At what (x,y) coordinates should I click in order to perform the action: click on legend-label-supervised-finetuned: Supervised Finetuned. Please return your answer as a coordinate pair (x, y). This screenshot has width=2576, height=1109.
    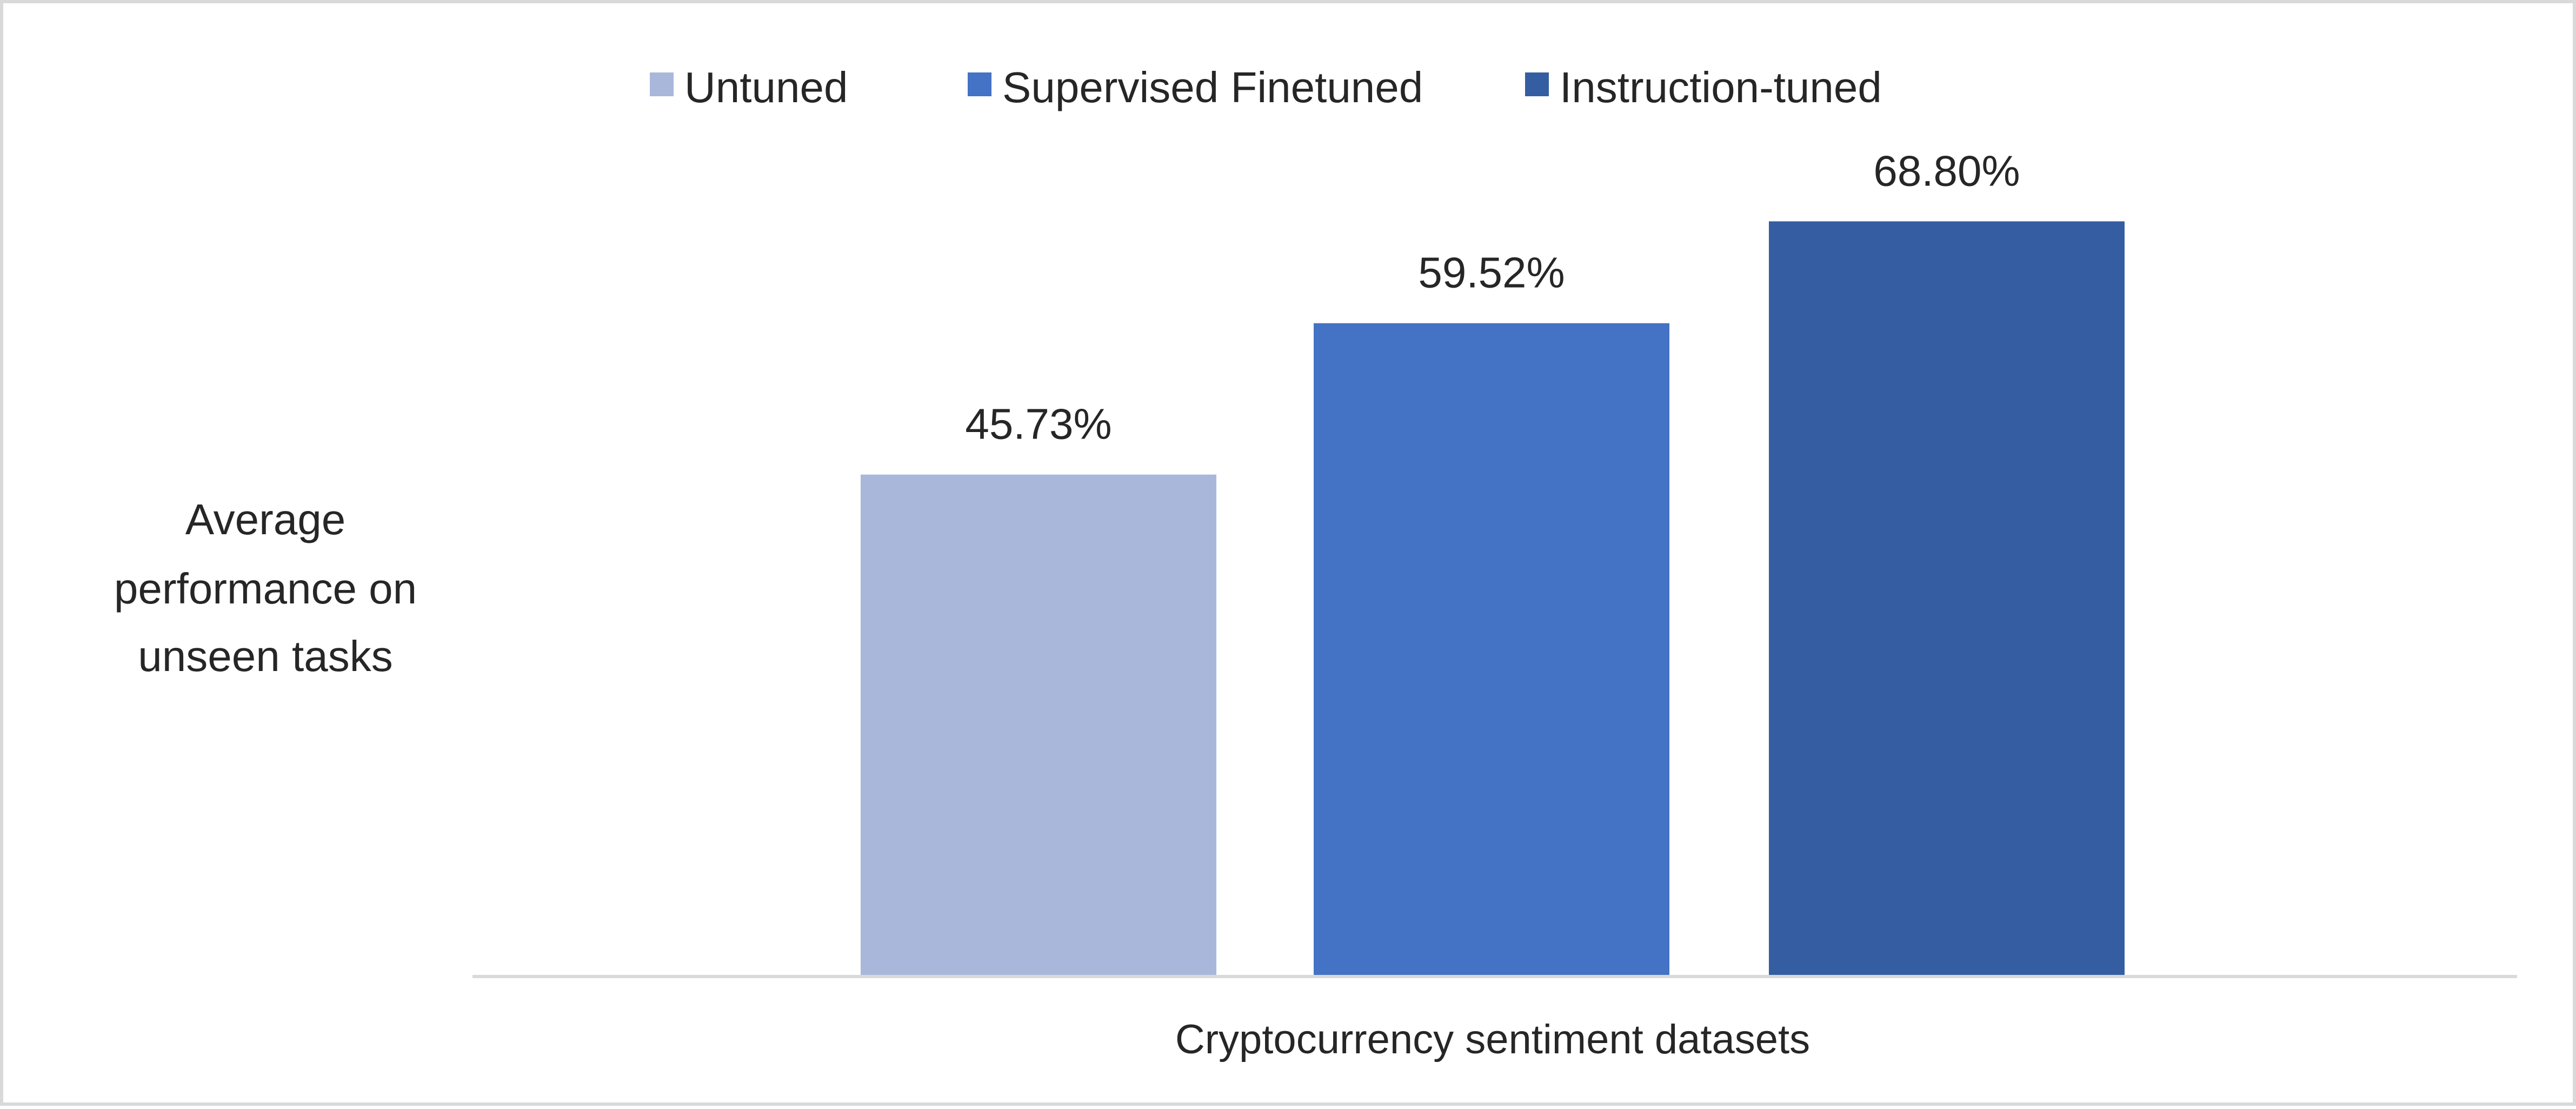
    Looking at the image, I should click on (1212, 87).